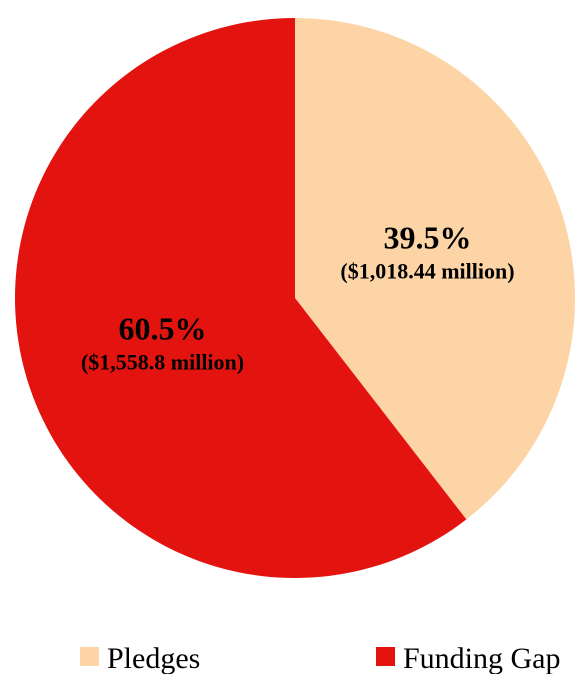 The width and height of the screenshot is (578, 674). I want to click on slice-amount-label: ($1,558.8 million), so click(162, 361).